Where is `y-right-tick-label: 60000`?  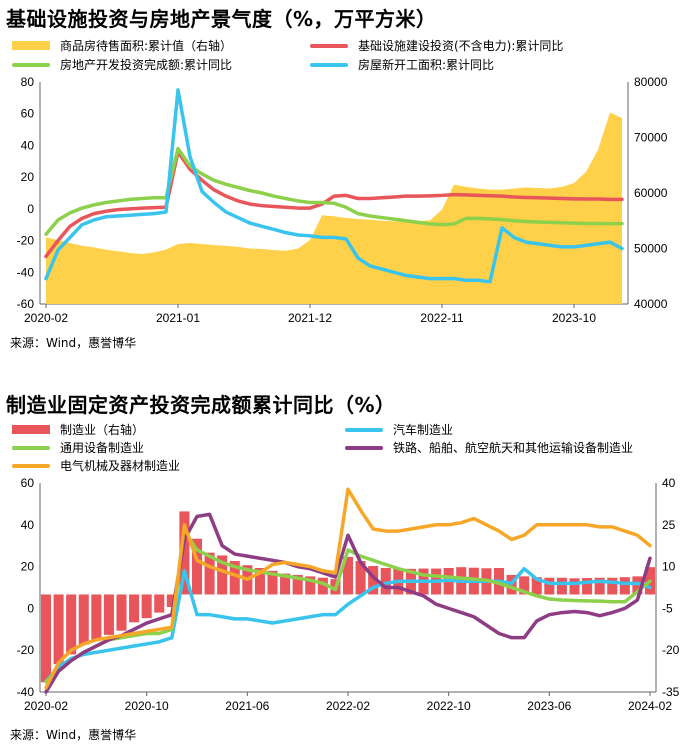 y-right-tick-label: 60000 is located at coordinates (651, 193).